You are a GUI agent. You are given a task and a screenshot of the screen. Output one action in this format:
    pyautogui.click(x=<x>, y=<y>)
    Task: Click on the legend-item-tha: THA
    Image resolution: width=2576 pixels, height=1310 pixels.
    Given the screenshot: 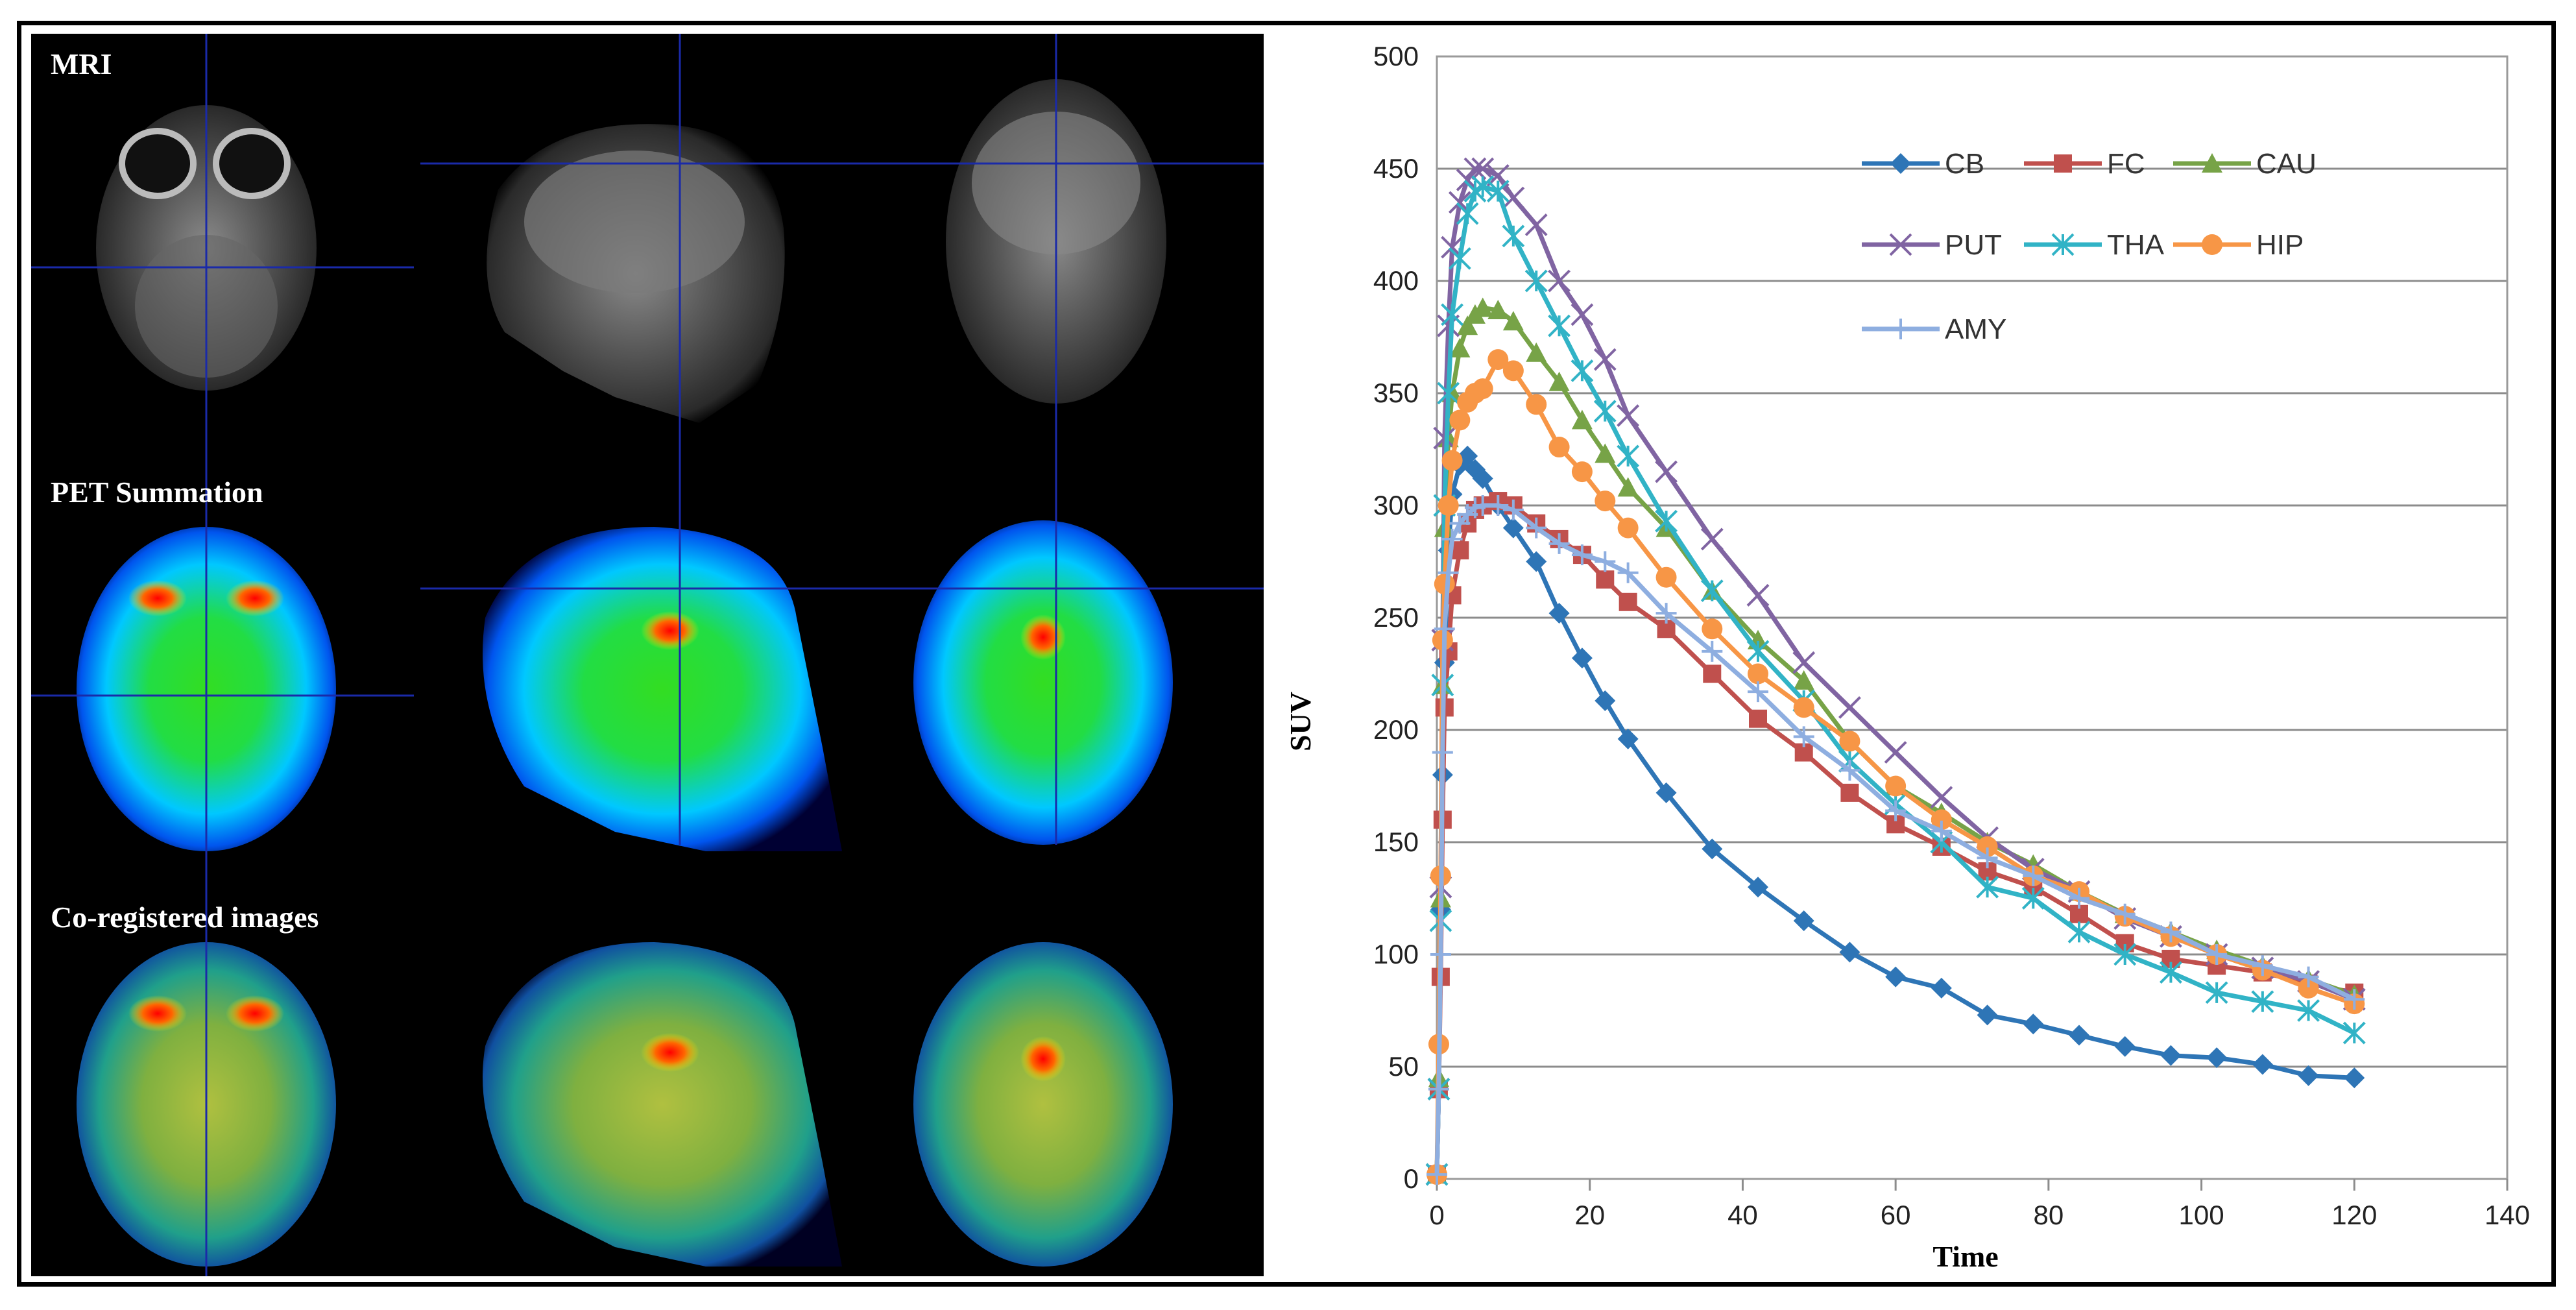 What is the action you would take?
    pyautogui.click(x=2094, y=245)
    